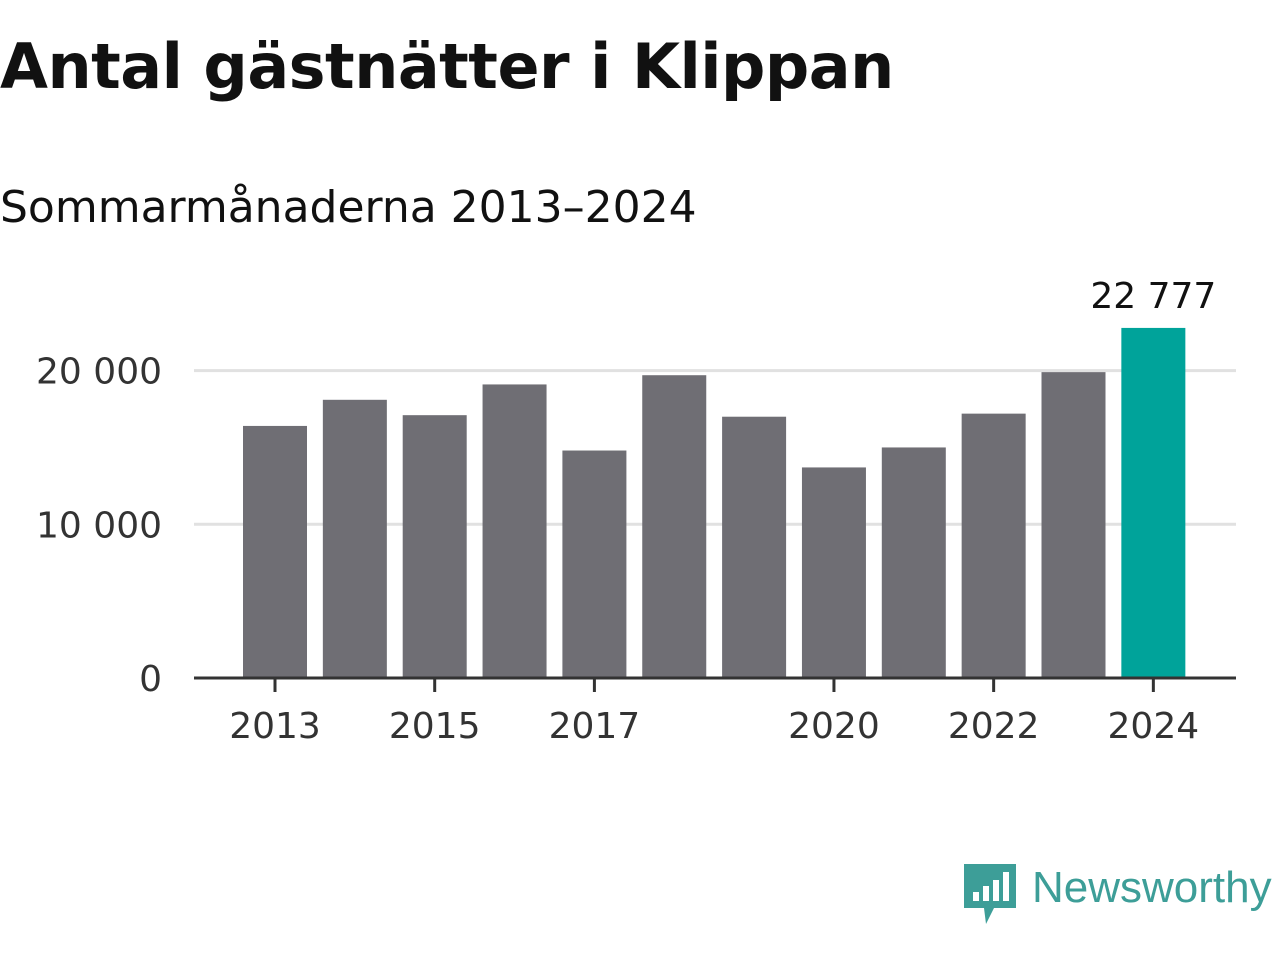 This screenshot has height=960, width=1280. What do you see at coordinates (1153, 296) in the screenshot?
I see `data-label-2024: 22 777` at bounding box center [1153, 296].